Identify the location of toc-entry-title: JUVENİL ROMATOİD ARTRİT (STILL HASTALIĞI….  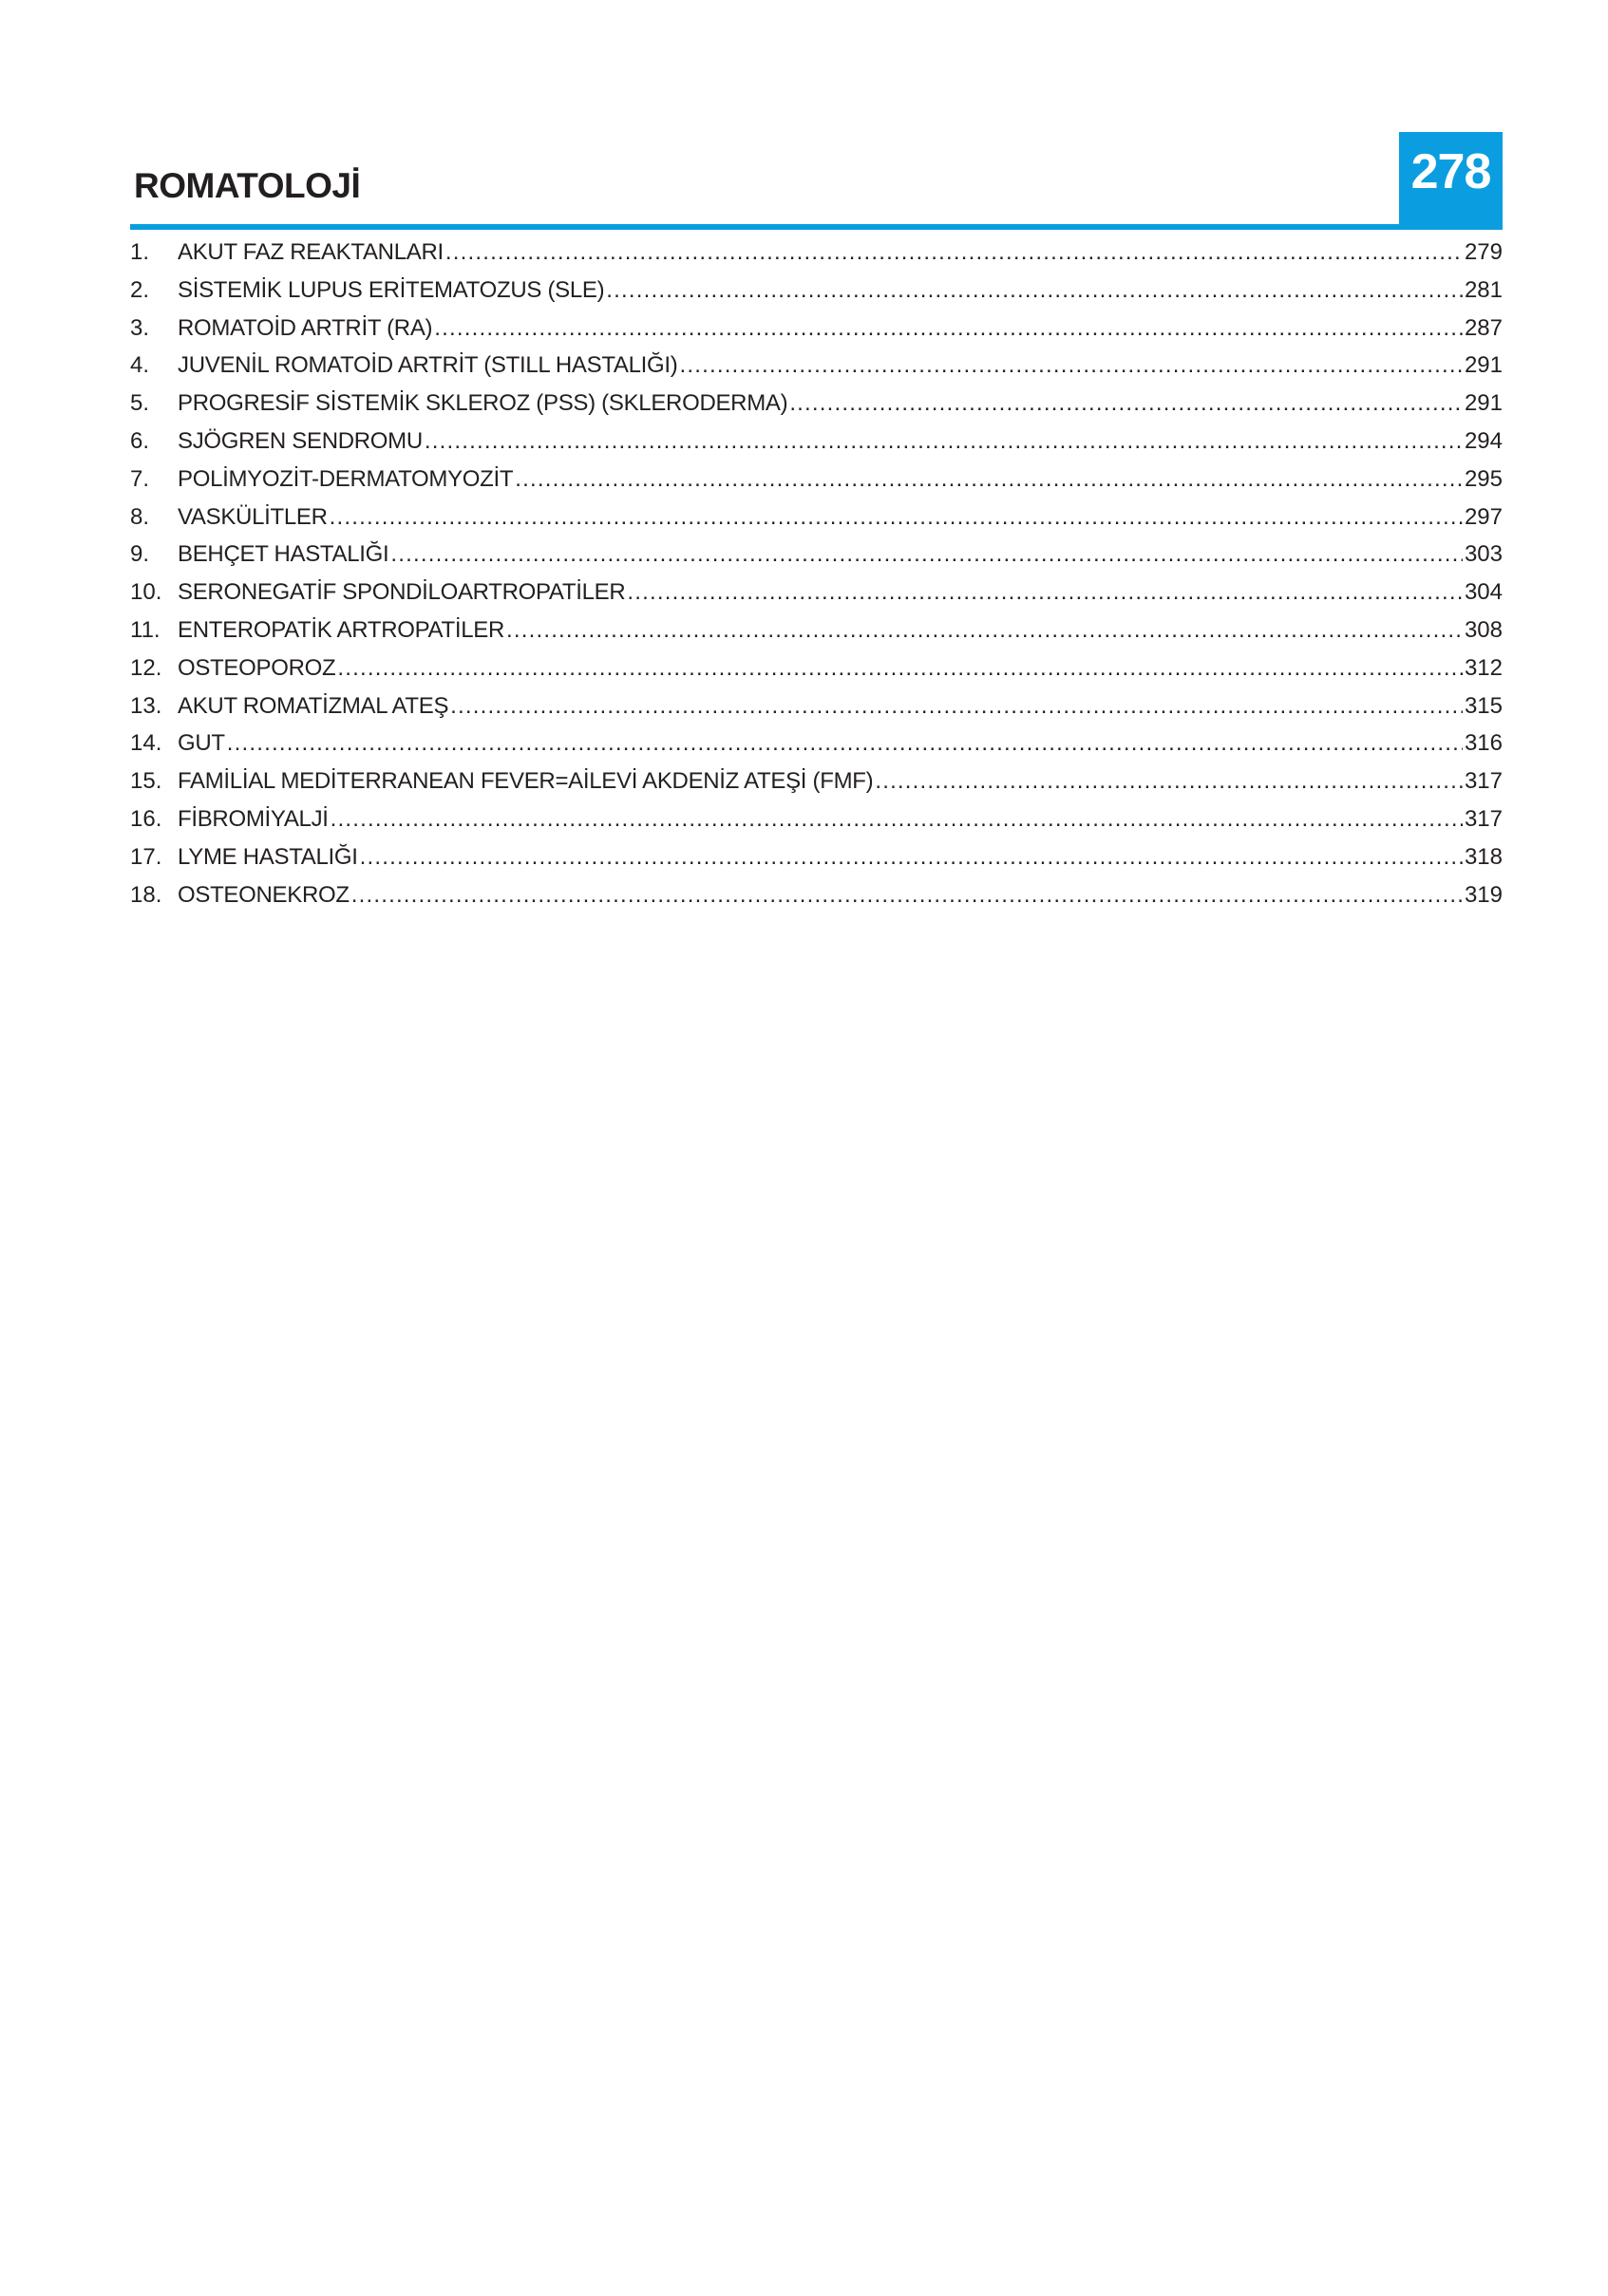
(428, 365).